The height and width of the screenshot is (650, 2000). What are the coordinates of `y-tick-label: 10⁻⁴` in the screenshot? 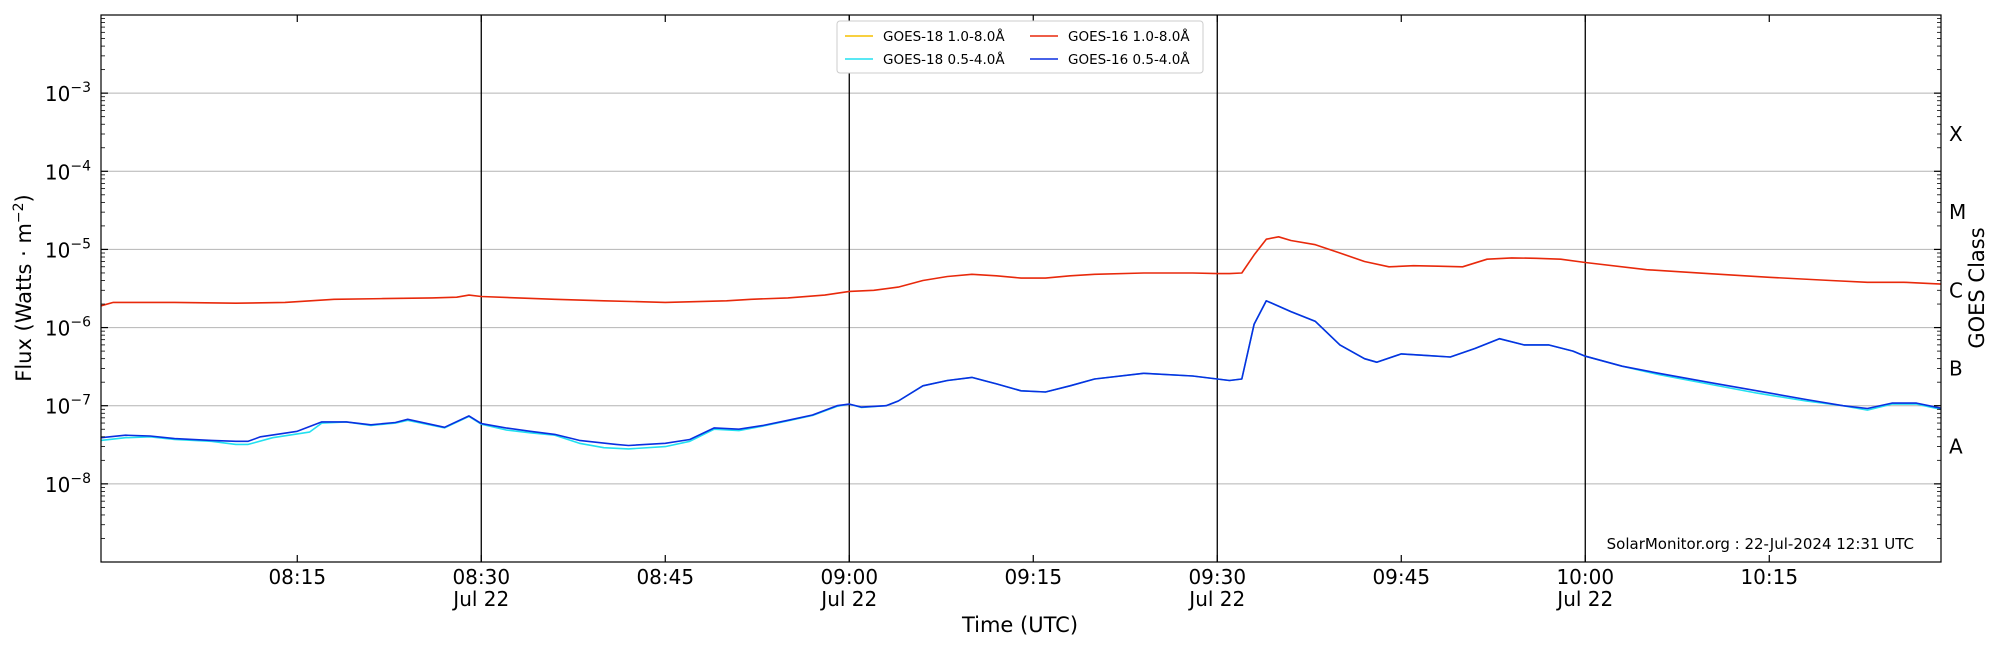 It's located at (68, 171).